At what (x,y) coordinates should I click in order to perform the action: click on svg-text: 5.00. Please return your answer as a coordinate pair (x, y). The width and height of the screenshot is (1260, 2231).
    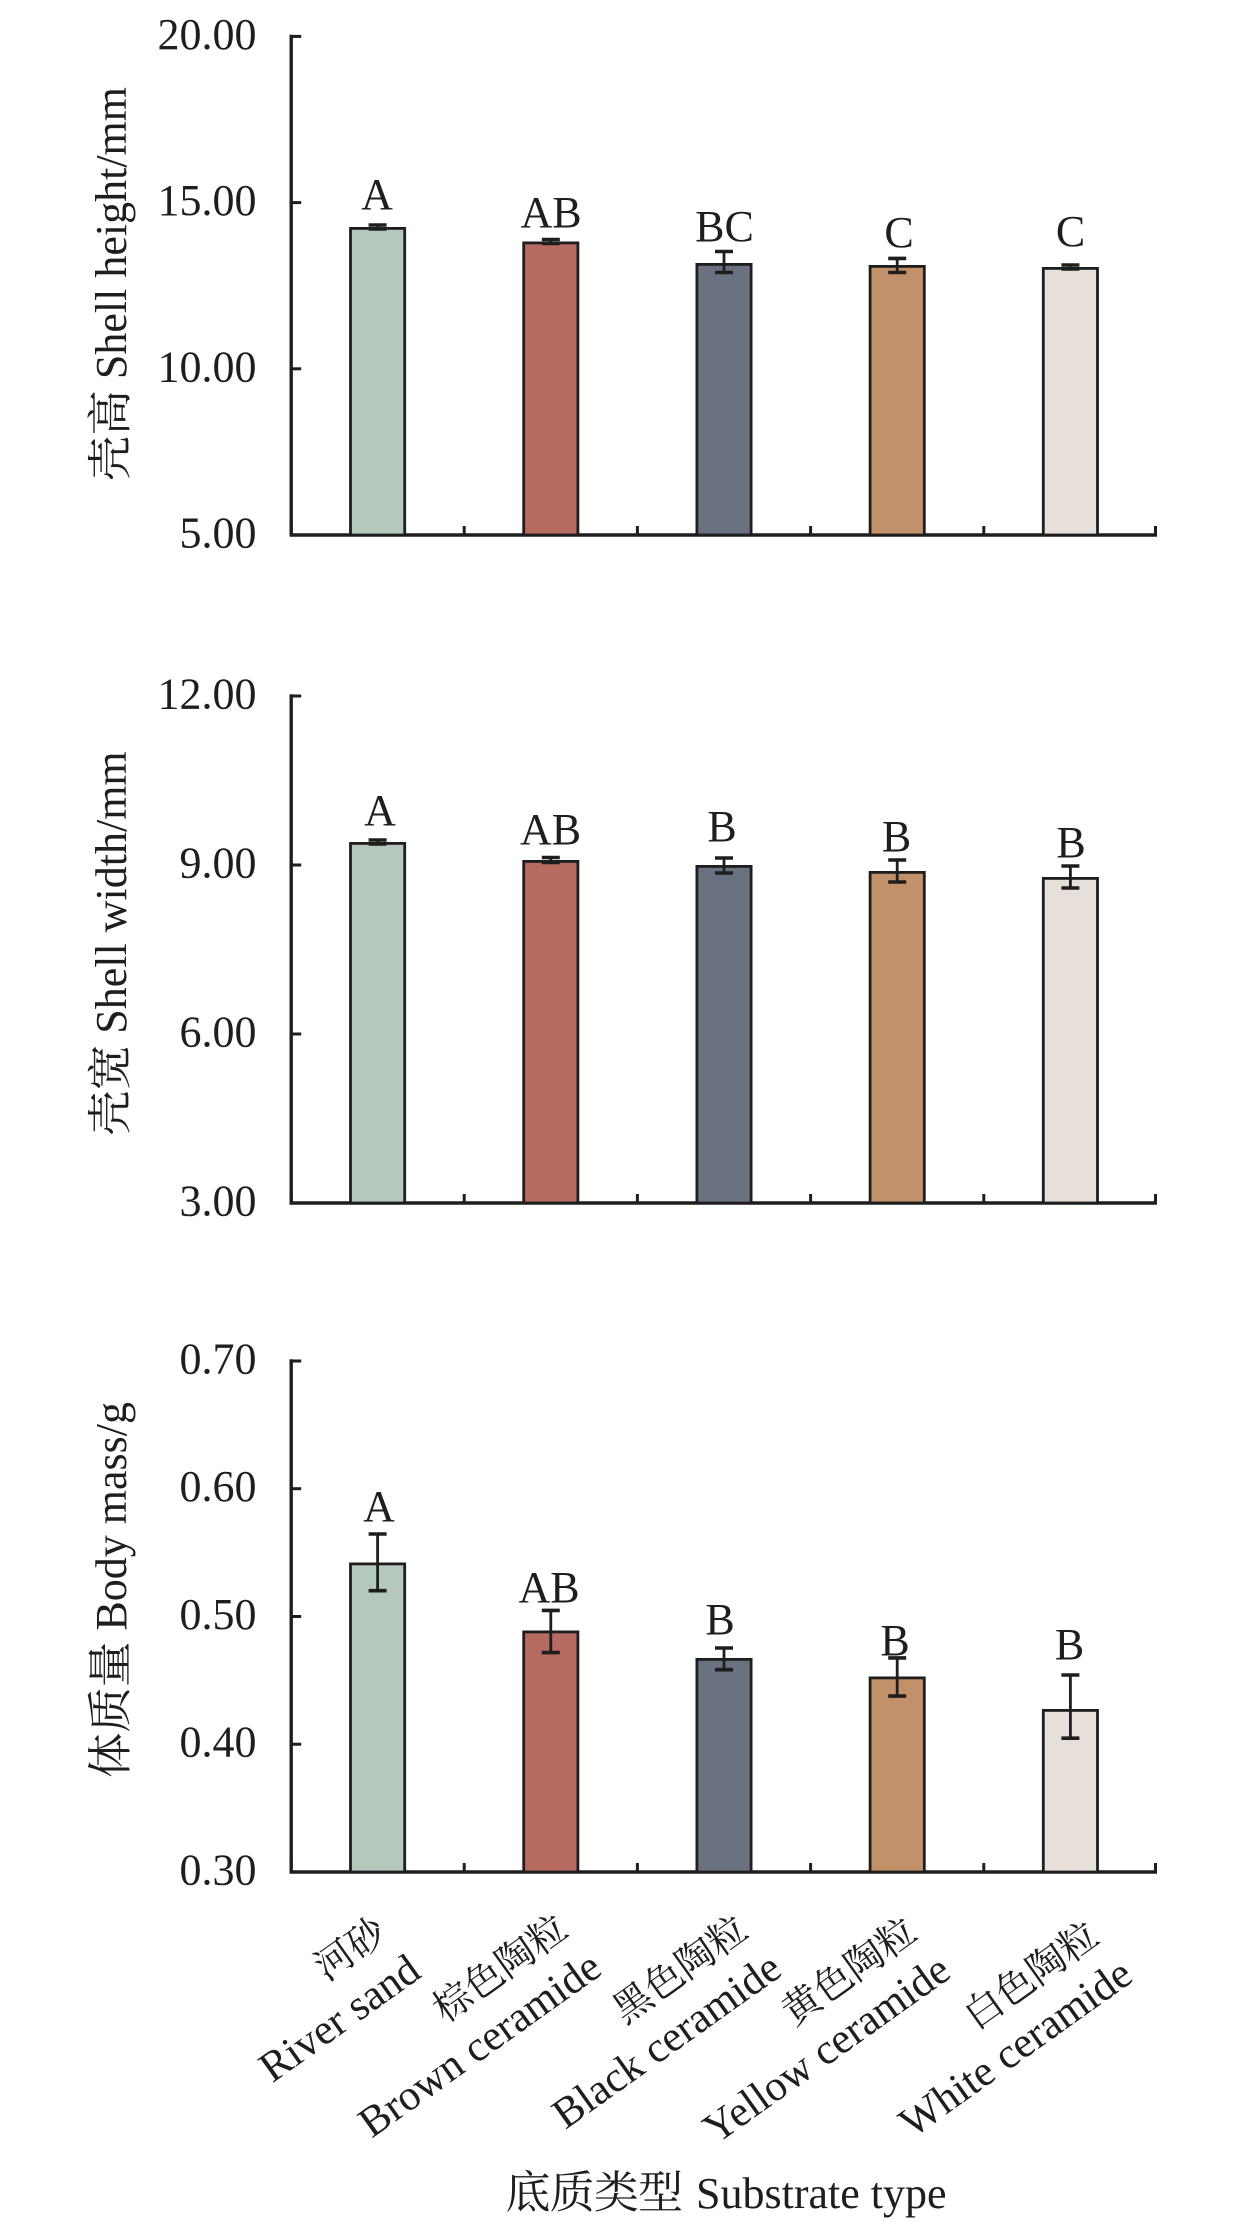
    Looking at the image, I should click on (218, 533).